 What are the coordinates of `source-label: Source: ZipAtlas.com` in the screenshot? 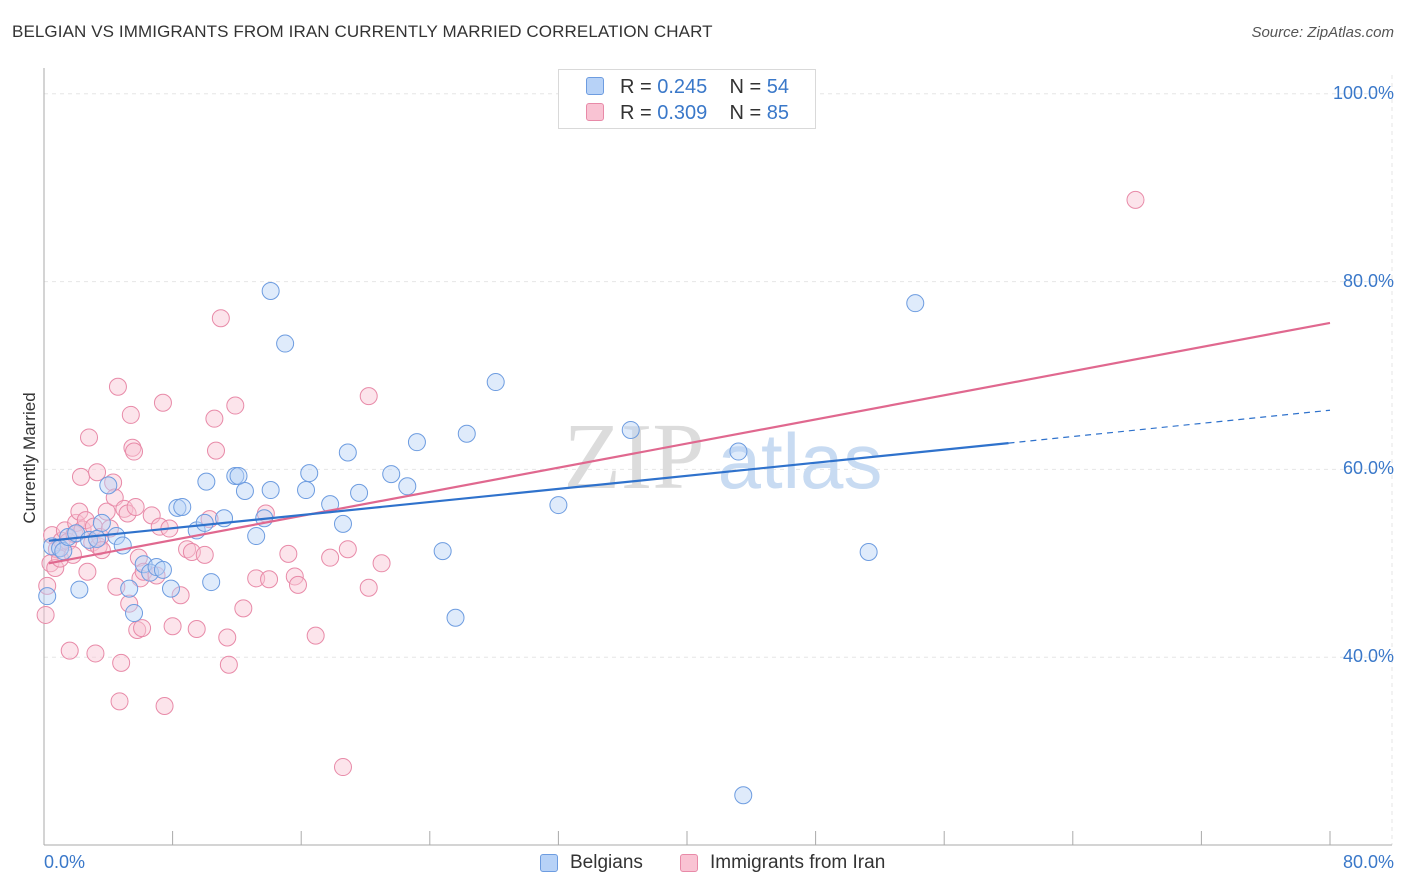 It's located at (1322, 32).